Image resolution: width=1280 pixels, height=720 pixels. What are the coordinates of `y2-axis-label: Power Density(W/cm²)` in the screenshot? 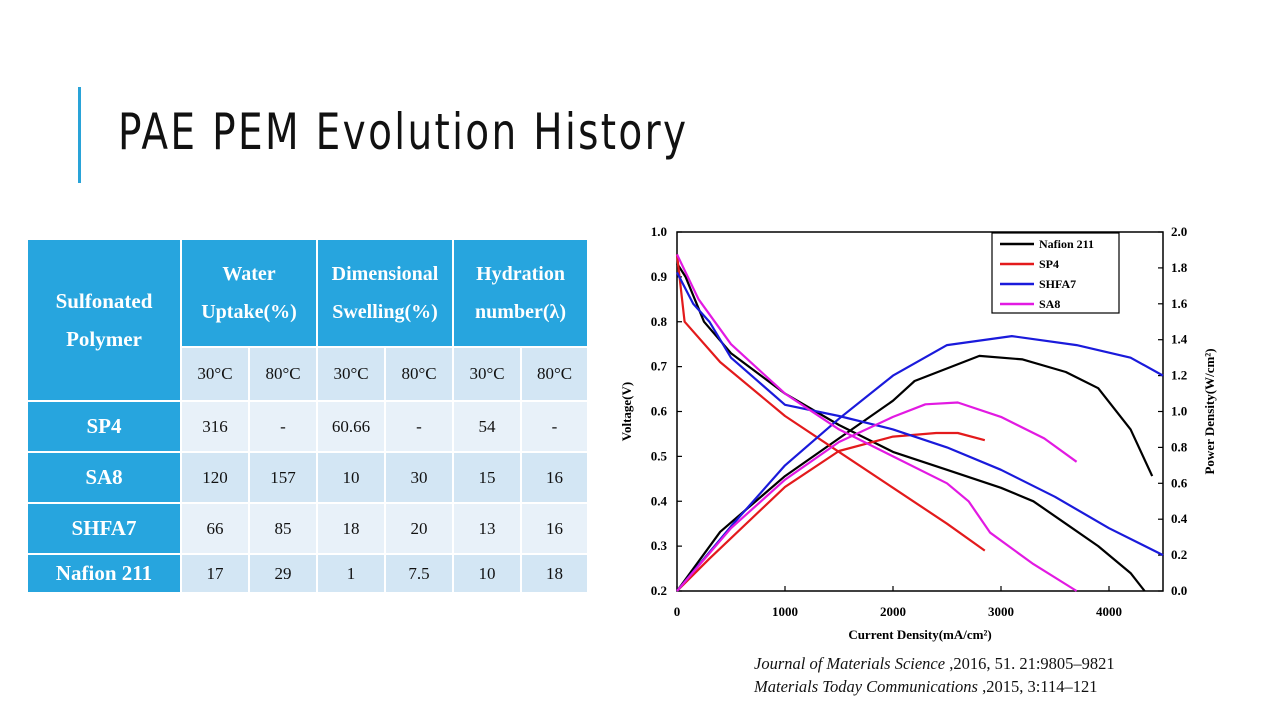 It's located at (1209, 411).